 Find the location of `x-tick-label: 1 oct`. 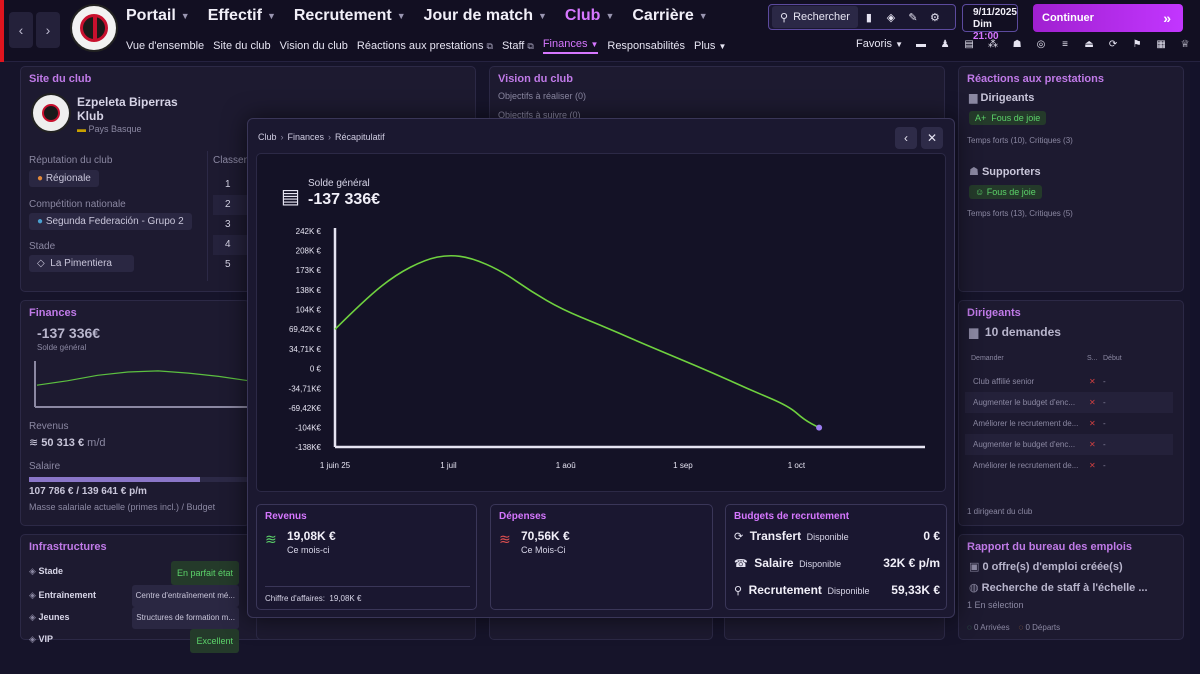

x-tick-label: 1 oct is located at coordinates (797, 465).